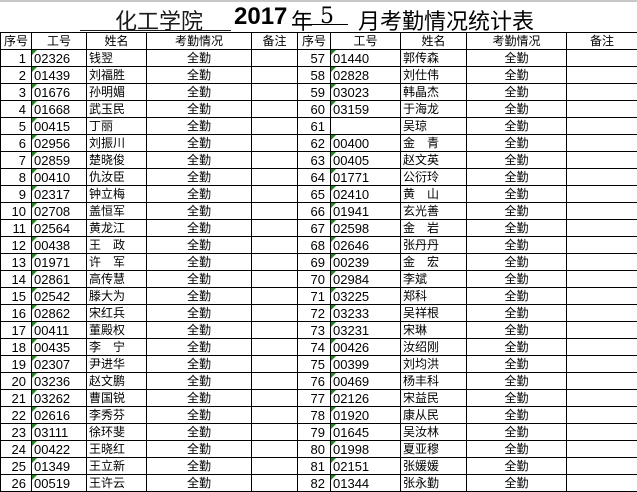 The height and width of the screenshot is (492, 637). What do you see at coordinates (314, 398) in the screenshot?
I see `seq-cell: 77` at bounding box center [314, 398].